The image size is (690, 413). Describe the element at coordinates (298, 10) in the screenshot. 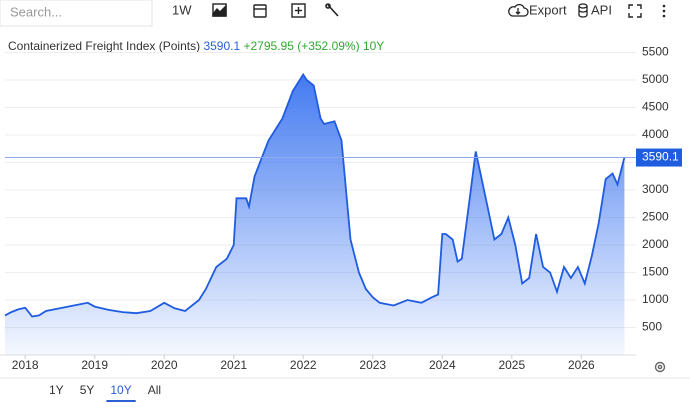

I see `compare-icon` at that location.